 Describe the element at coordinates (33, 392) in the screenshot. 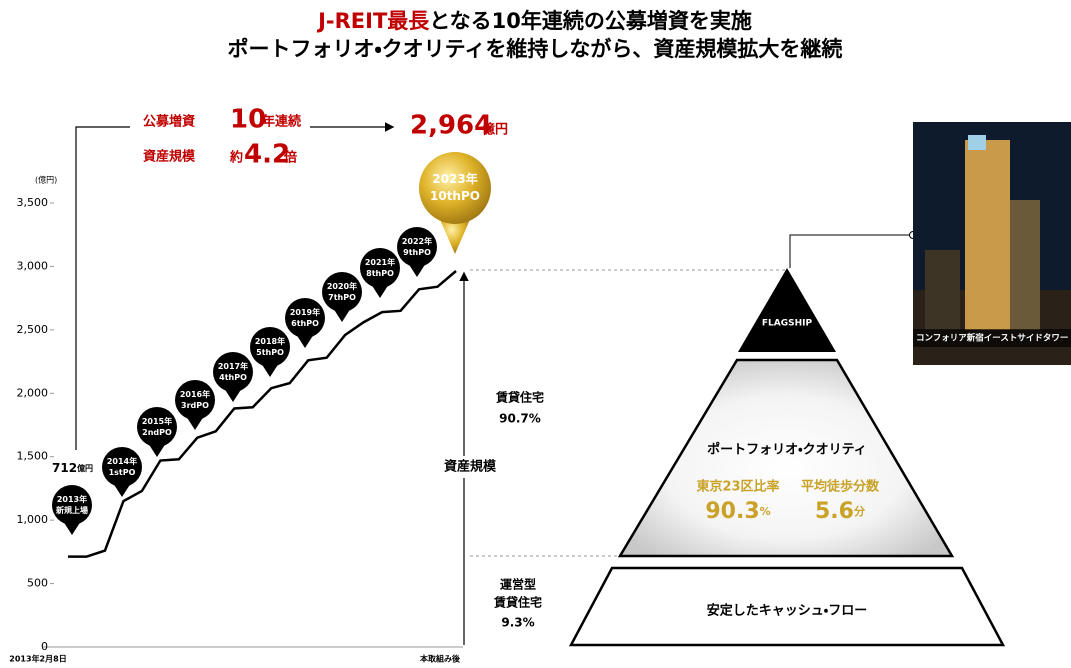

I see `y-tick-label: 2,000` at that location.